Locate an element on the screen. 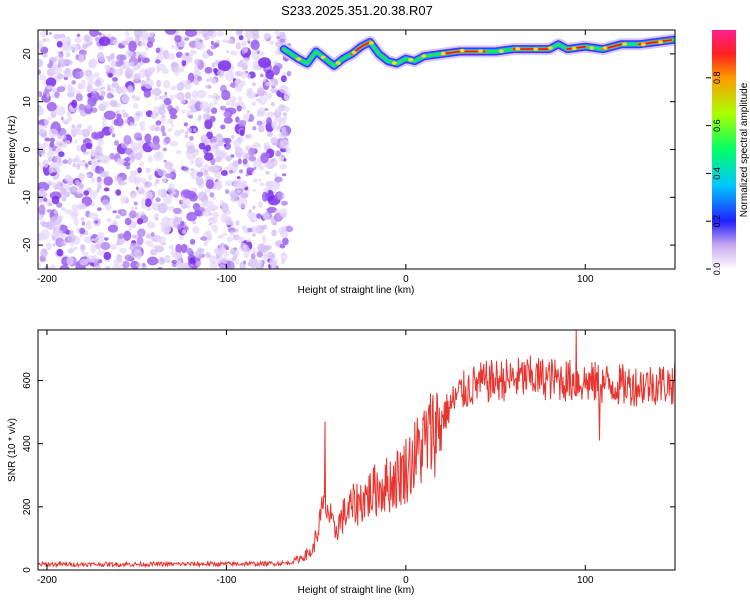  colorbar-tick-label: 0.6 is located at coordinates (717, 125).